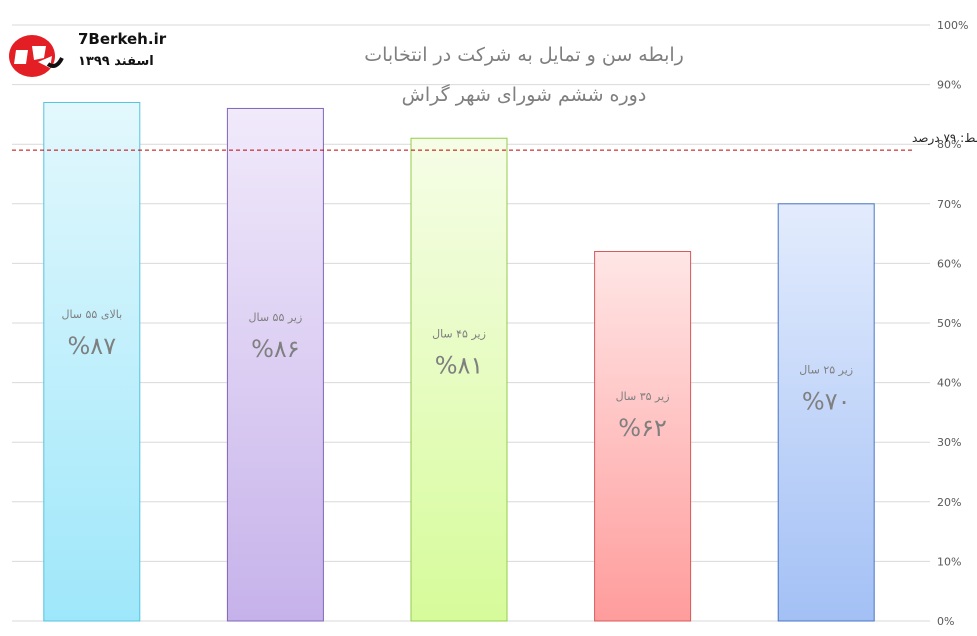  Describe the element at coordinates (643, 396) in the screenshot. I see `category-label: زیر ۳۵ سال` at that location.